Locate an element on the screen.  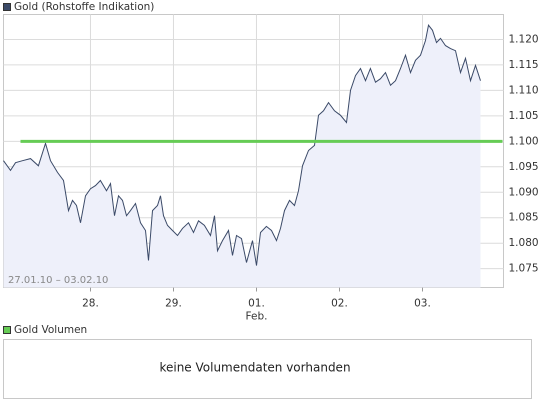
y-tick-label: 1.090 is located at coordinates (524, 192).